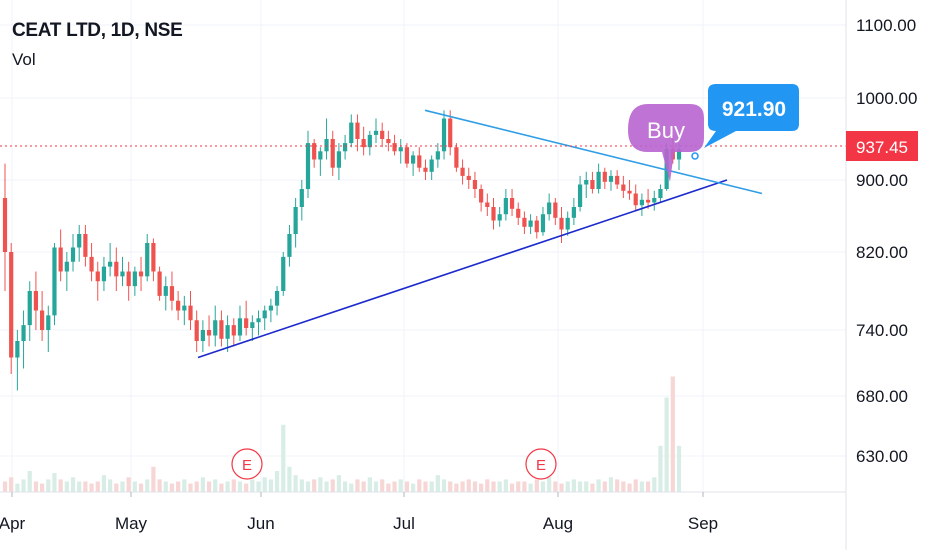 The height and width of the screenshot is (555, 932). What do you see at coordinates (754, 109) in the screenshot?
I see `callout-price: 921.90` at bounding box center [754, 109].